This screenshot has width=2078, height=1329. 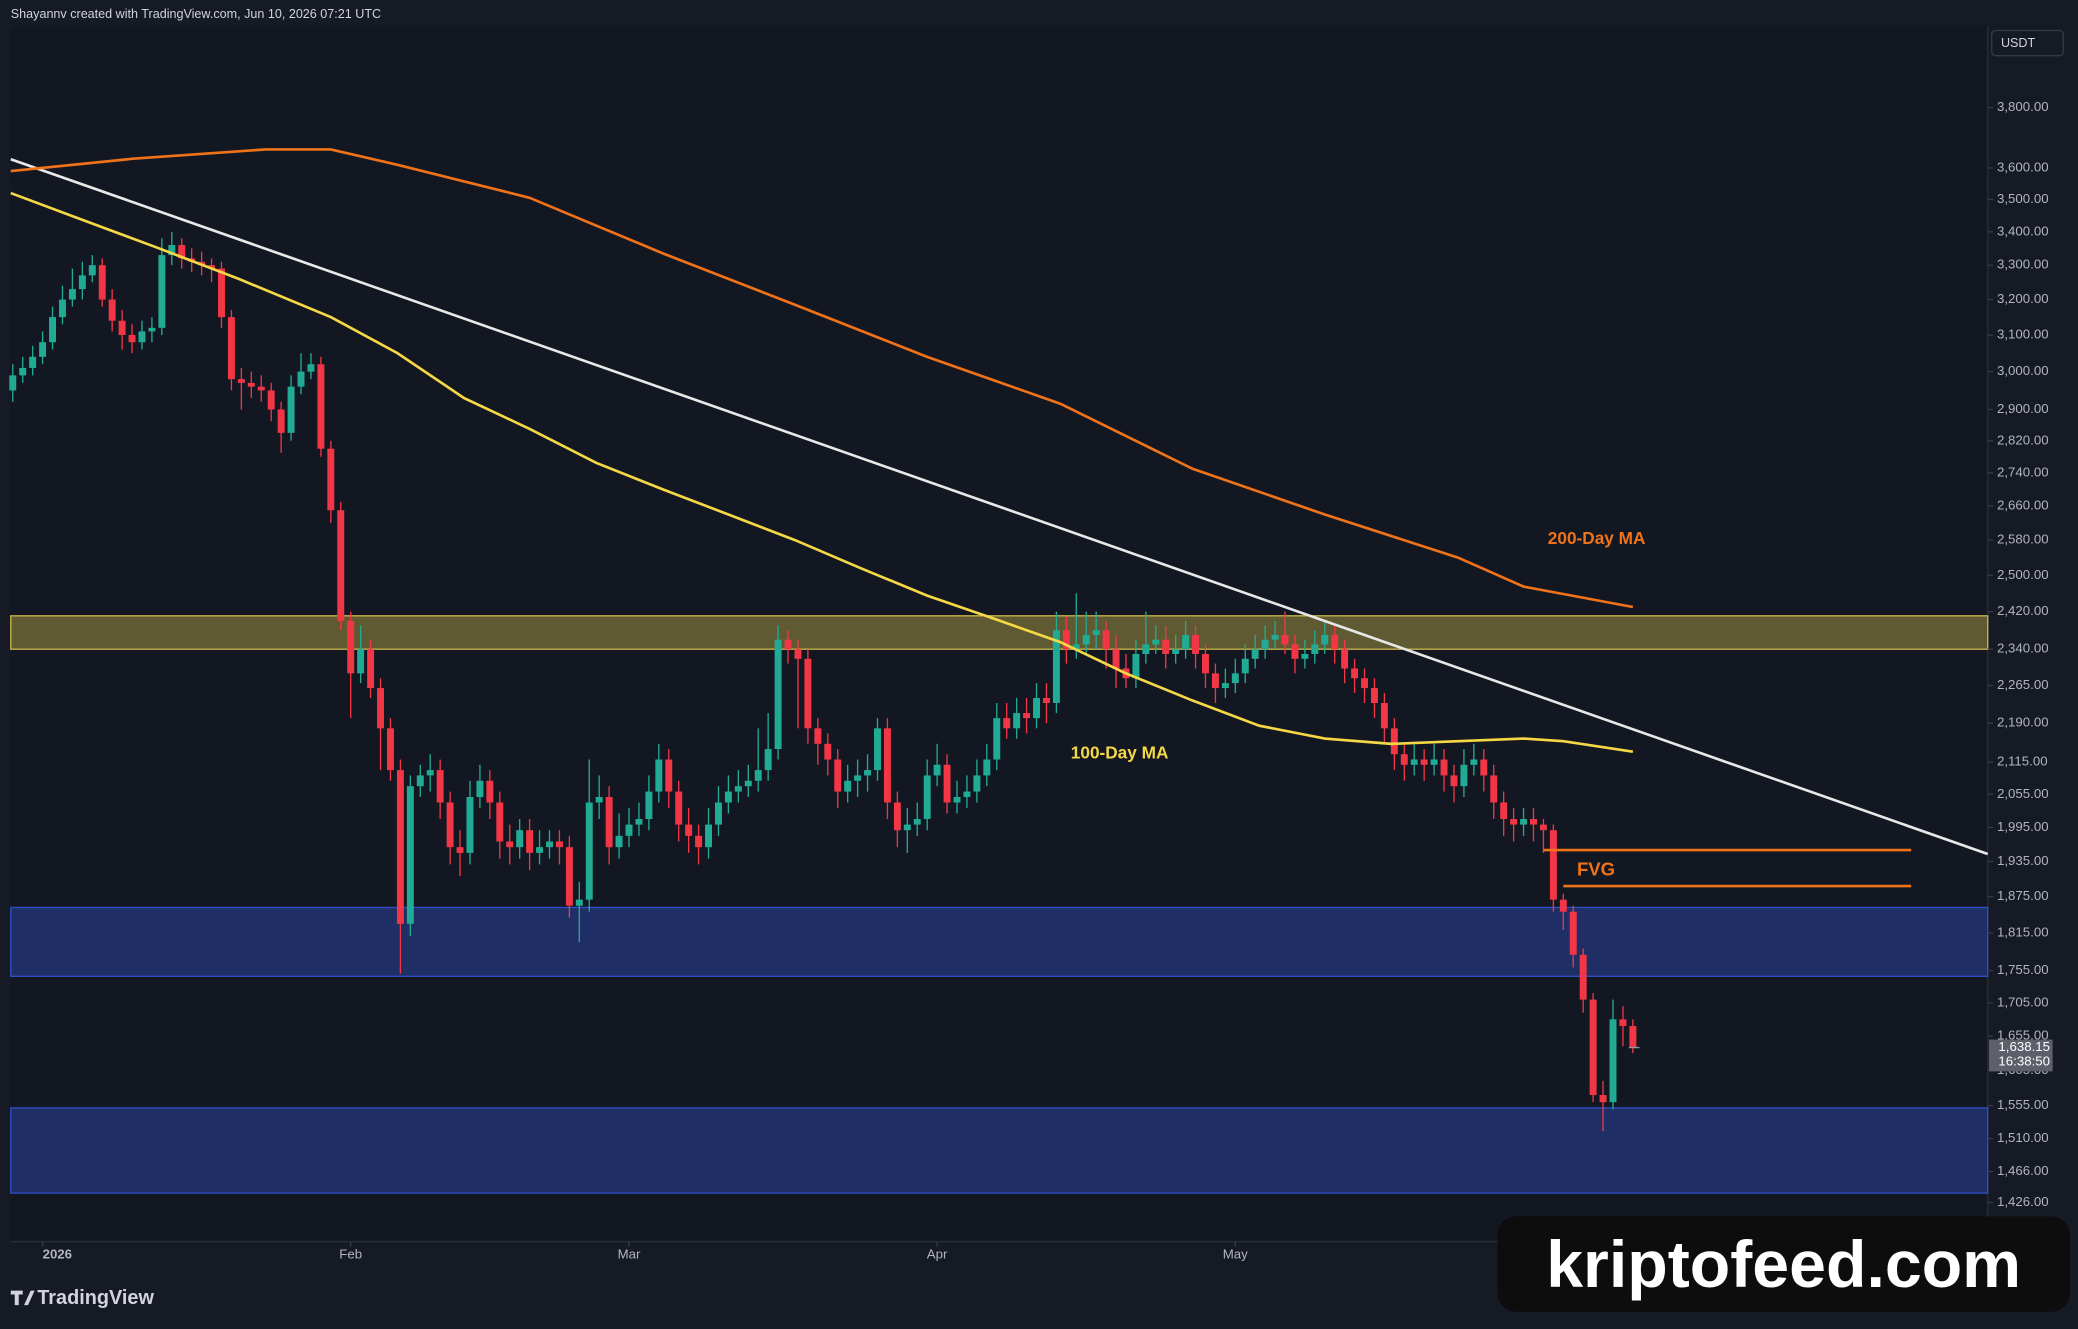 What do you see at coordinates (2021, 1055) in the screenshot?
I see `last-price-box` at bounding box center [2021, 1055].